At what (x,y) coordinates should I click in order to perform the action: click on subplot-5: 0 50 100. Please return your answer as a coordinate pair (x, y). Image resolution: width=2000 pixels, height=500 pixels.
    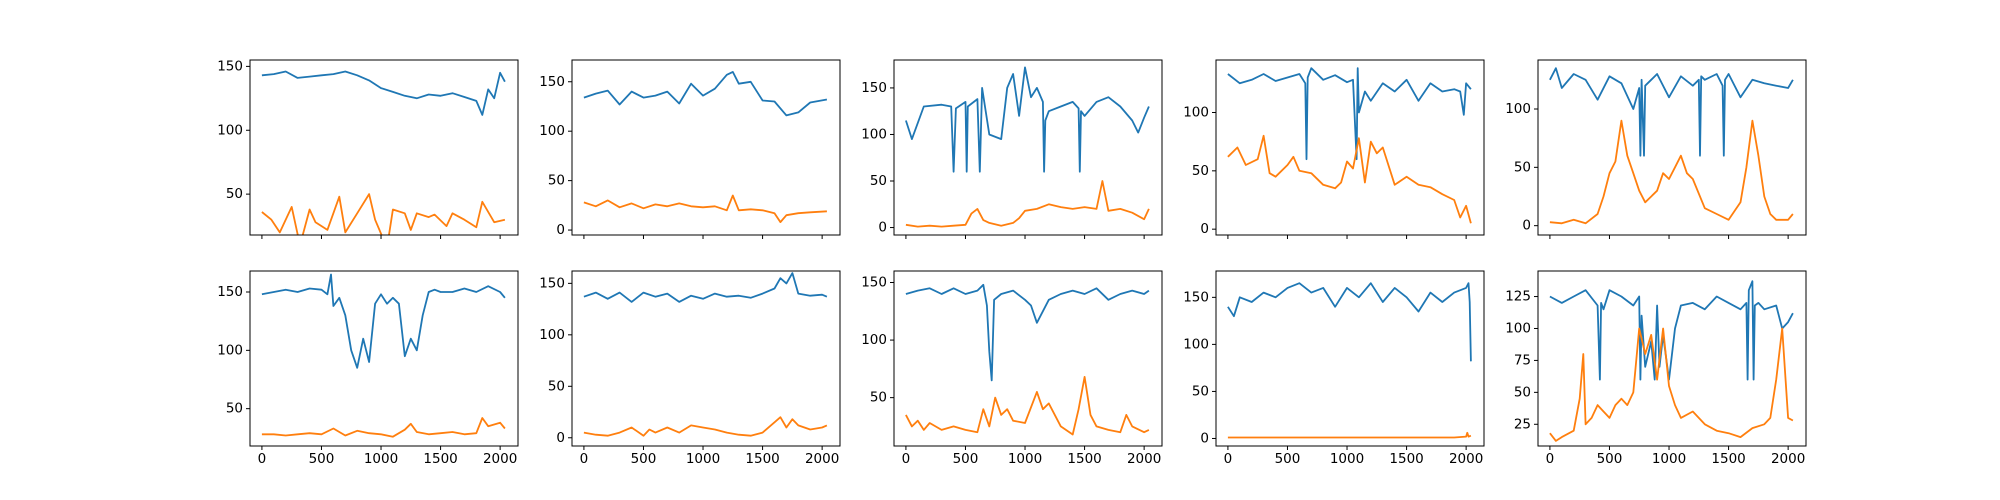
    Looking at the image, I should click on (1656, 149).